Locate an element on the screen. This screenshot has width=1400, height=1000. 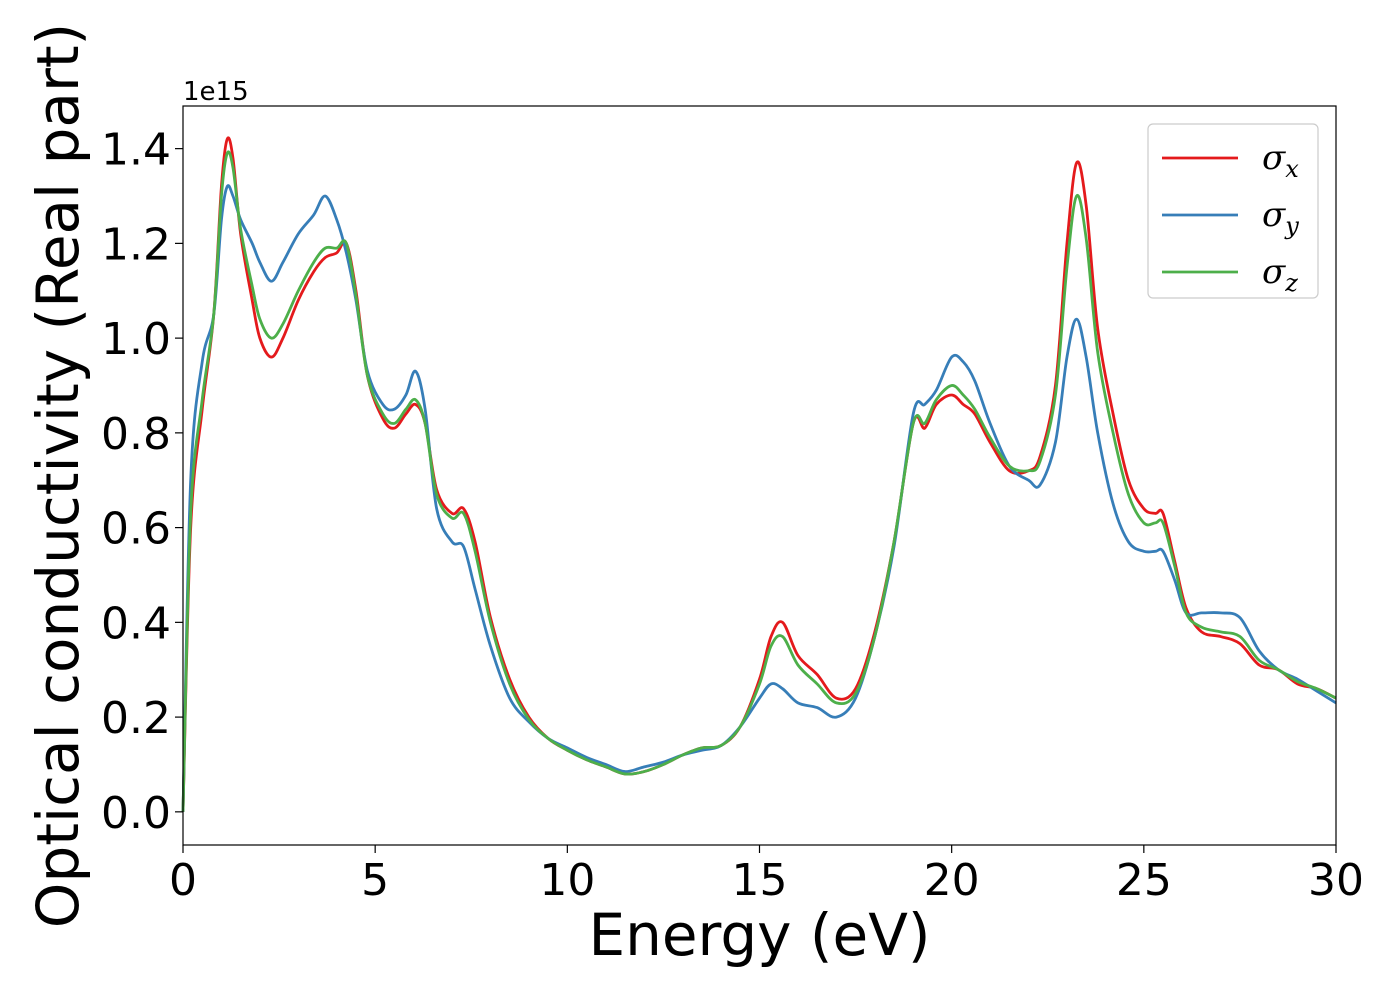
legend-box is located at coordinates (1233, 211).